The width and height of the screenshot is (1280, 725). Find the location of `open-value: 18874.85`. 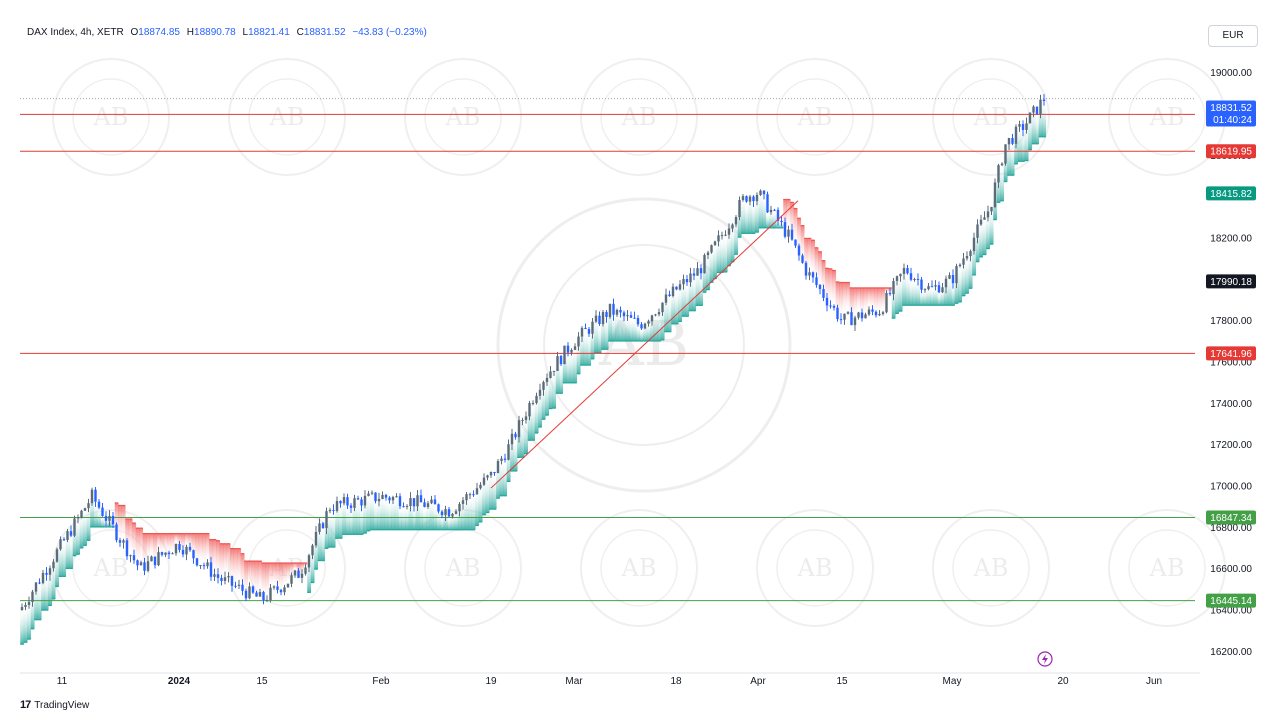

open-value: 18874.85 is located at coordinates (159, 32).